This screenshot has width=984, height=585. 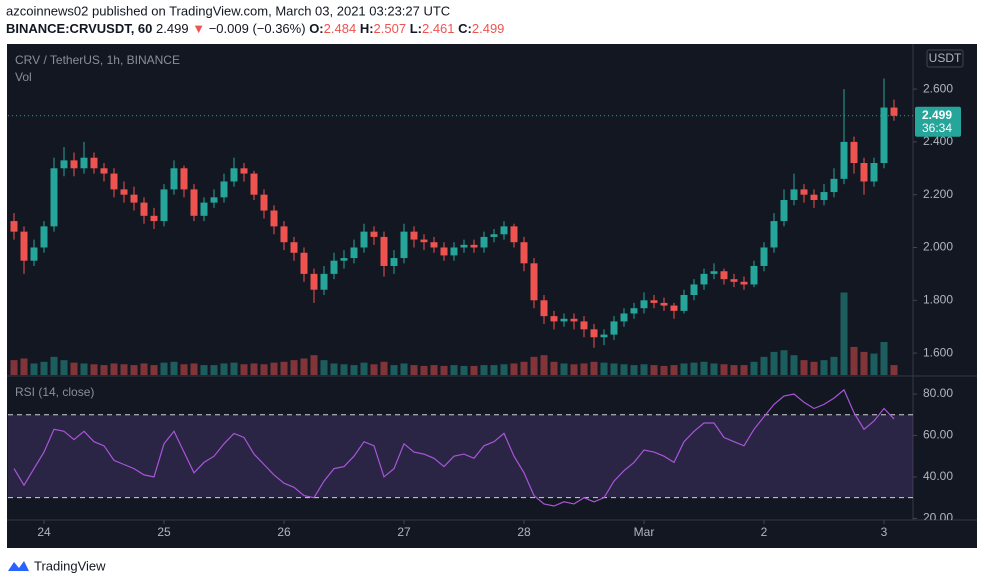 I want to click on x-tick-label: 2, so click(x=764, y=532).